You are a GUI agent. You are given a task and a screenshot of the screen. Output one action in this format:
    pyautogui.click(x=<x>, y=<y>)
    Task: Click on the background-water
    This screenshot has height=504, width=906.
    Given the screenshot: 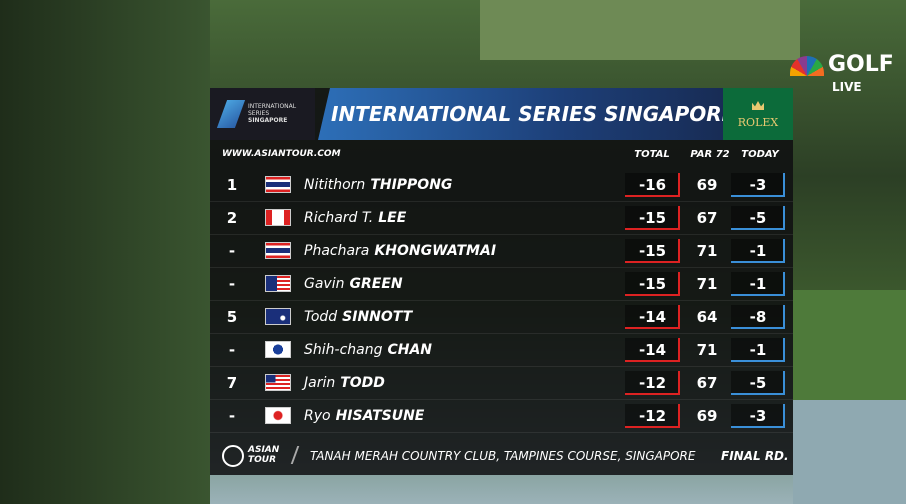 What is the action you would take?
    pyautogui.click(x=849, y=452)
    